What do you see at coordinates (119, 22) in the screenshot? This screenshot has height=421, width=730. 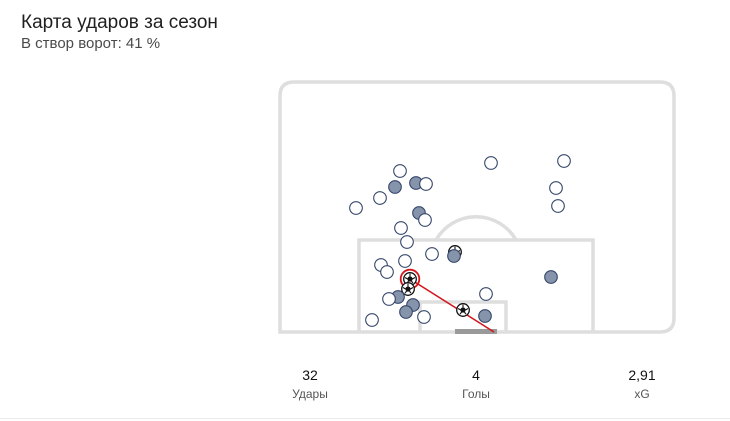 I see `page-title: Карта ударов за сезон` at bounding box center [119, 22].